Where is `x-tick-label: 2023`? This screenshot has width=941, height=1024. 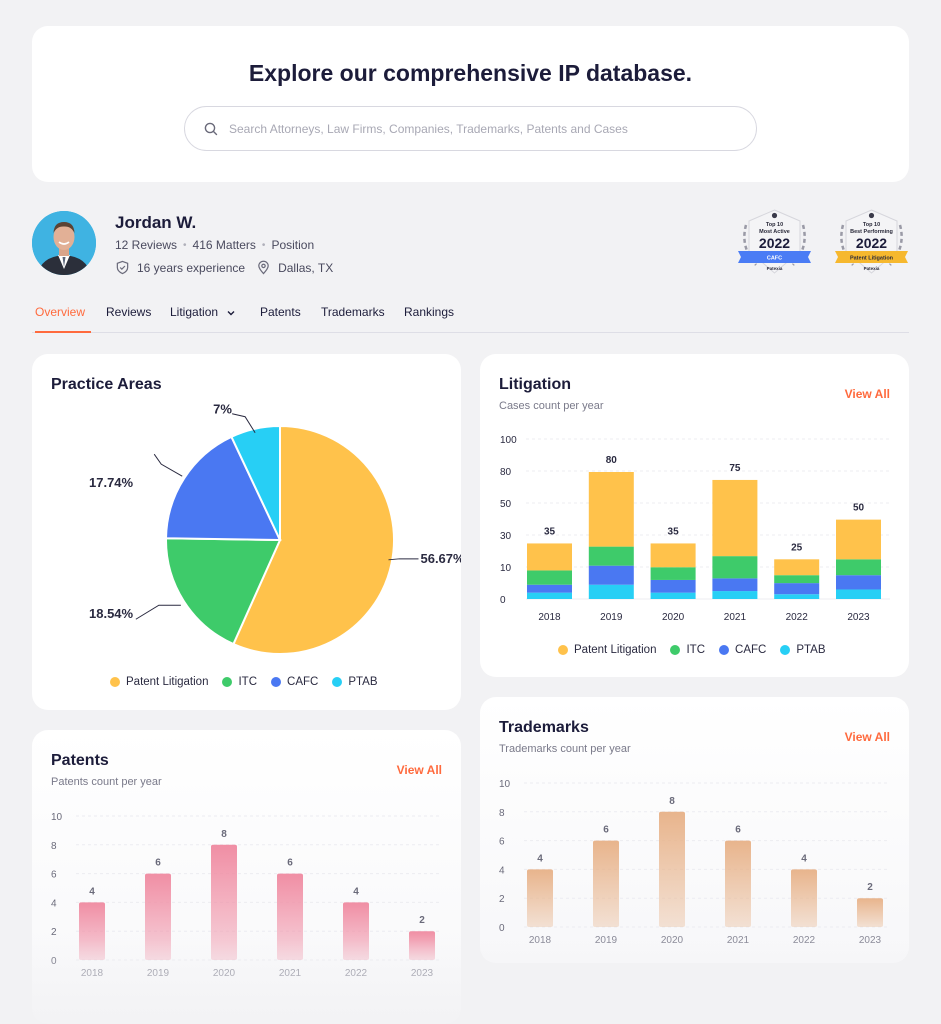
x-tick-label: 2023 is located at coordinates (870, 940).